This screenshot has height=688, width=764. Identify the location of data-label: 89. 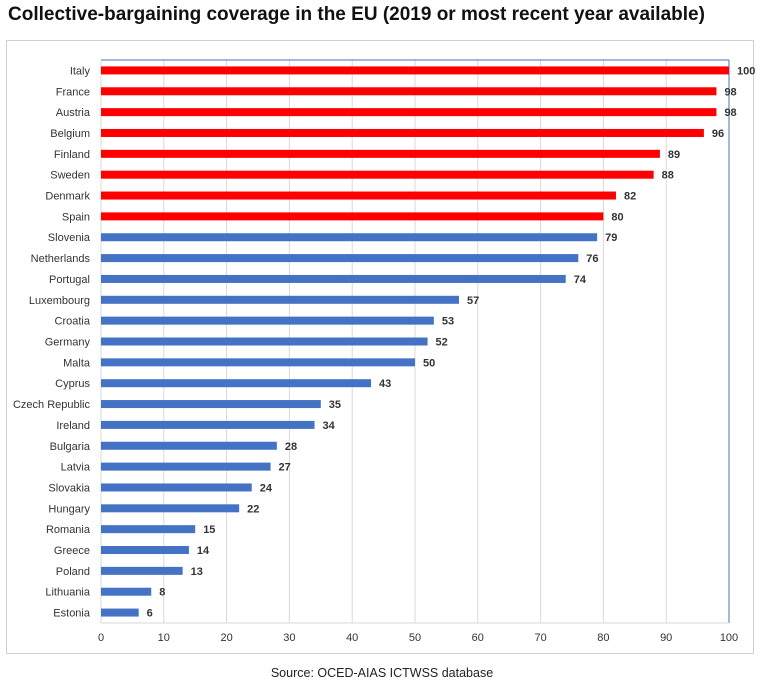
(674, 155).